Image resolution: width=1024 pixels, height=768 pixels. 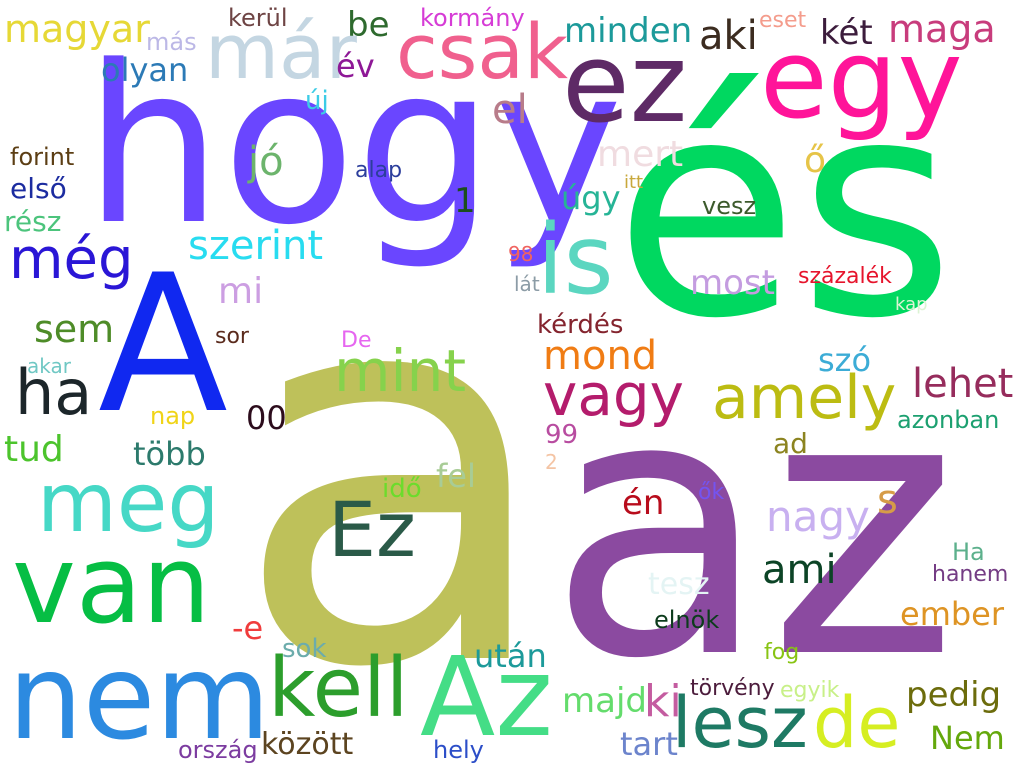 I want to click on word-most: most, so click(x=732, y=283).